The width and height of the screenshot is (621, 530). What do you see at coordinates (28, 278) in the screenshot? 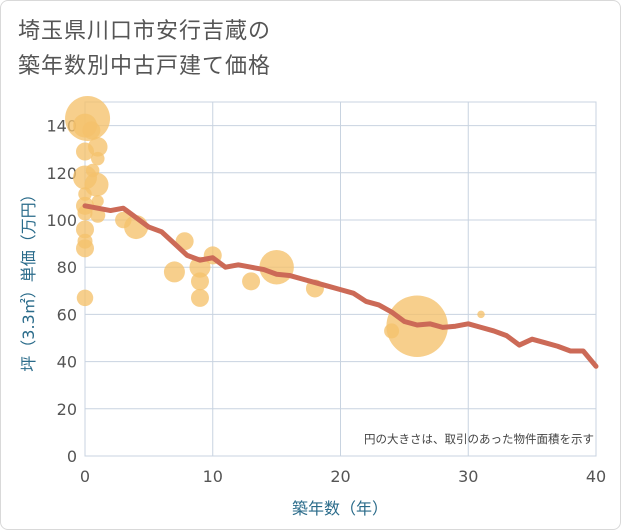
I see `y-axis-title: 坪（3.3㎡）単価（万円）` at bounding box center [28, 278].